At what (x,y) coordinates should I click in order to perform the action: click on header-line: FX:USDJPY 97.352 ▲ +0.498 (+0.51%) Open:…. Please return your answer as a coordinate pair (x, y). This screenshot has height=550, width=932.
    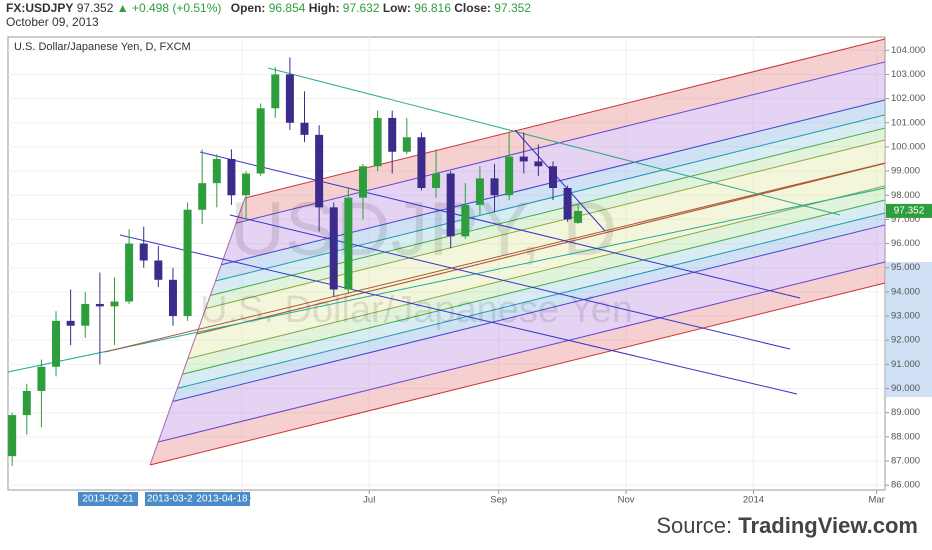
    Looking at the image, I should click on (268, 8).